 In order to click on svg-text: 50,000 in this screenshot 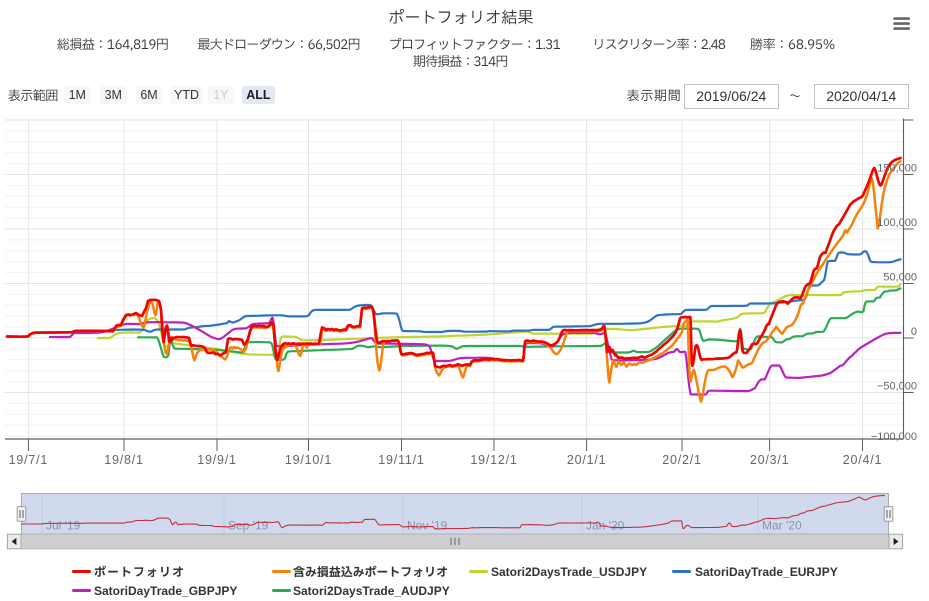, I will do `click(900, 278)`.